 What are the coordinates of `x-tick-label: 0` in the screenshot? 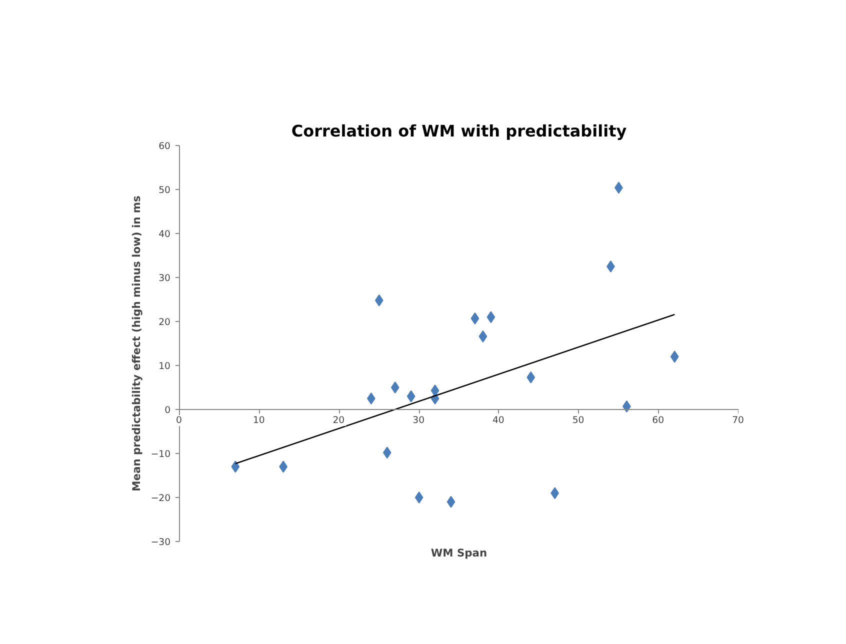 It's located at (179, 420).